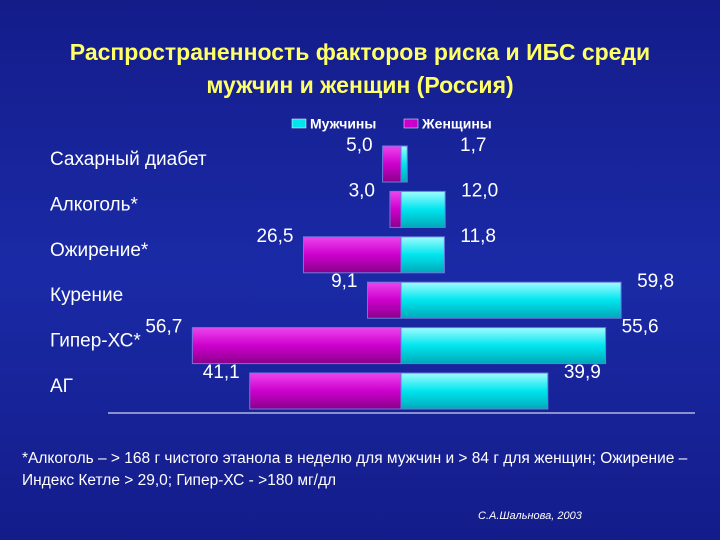 The image size is (720, 540). I want to click on value-label: 12,0, so click(479, 190).